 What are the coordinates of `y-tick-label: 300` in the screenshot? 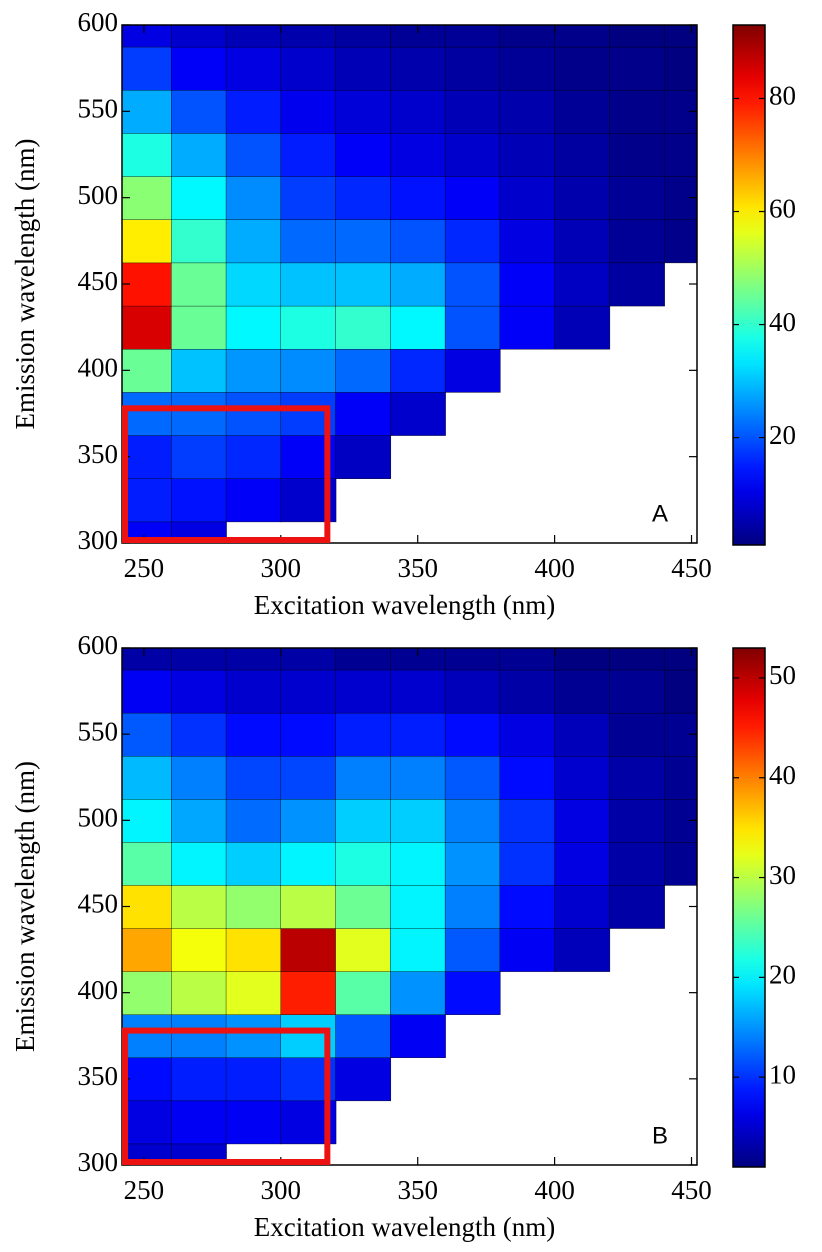 It's located at (98, 1162).